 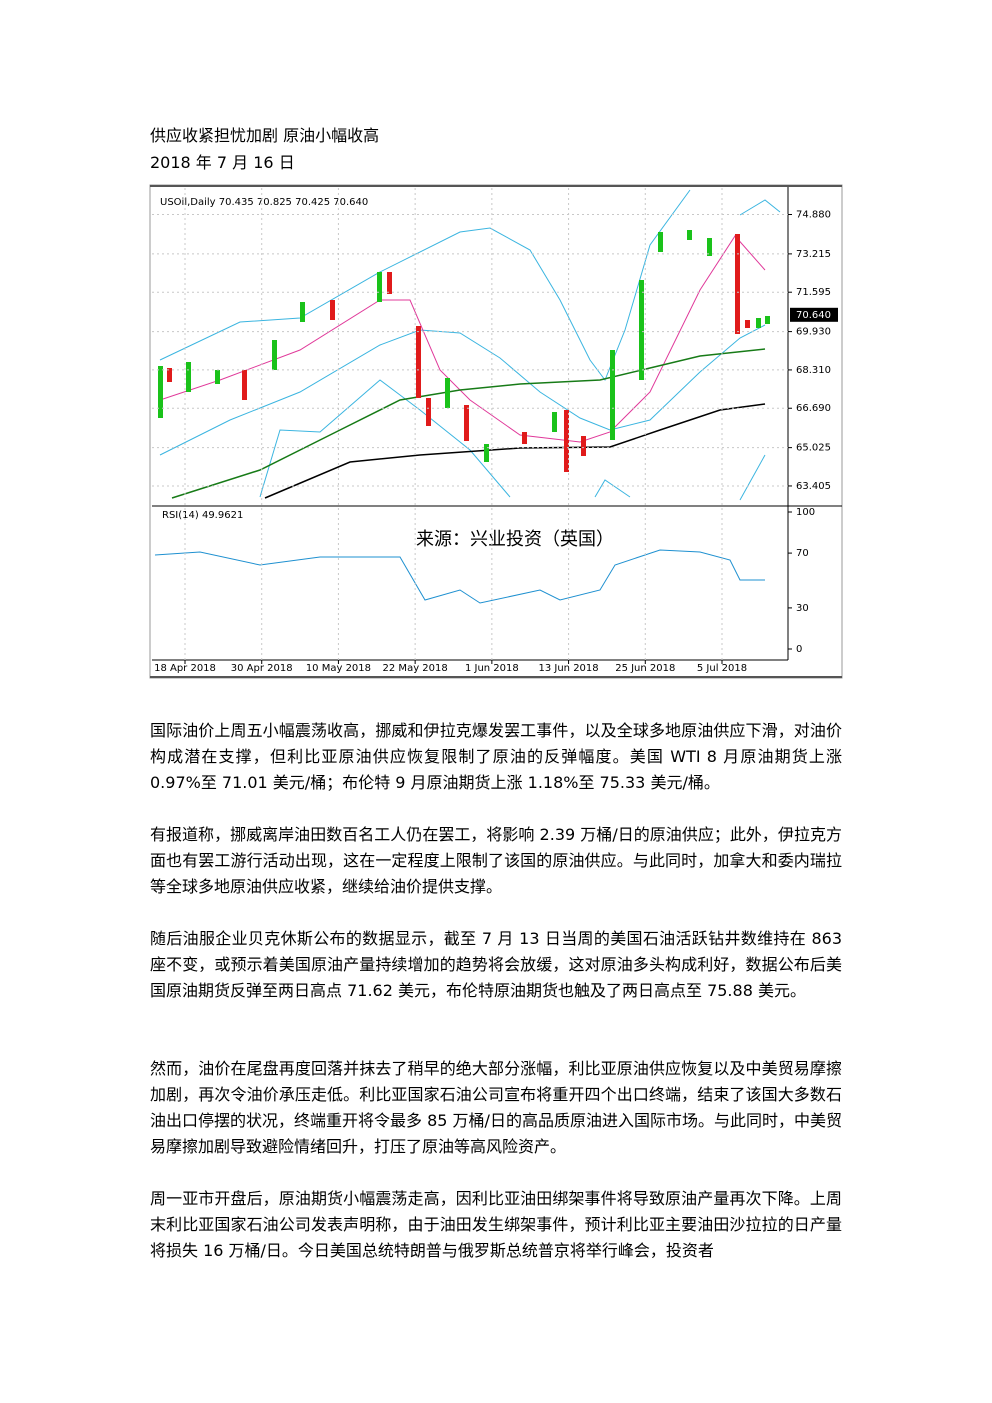 I want to click on date: 2018 年 7 月 16 日, so click(x=222, y=162).